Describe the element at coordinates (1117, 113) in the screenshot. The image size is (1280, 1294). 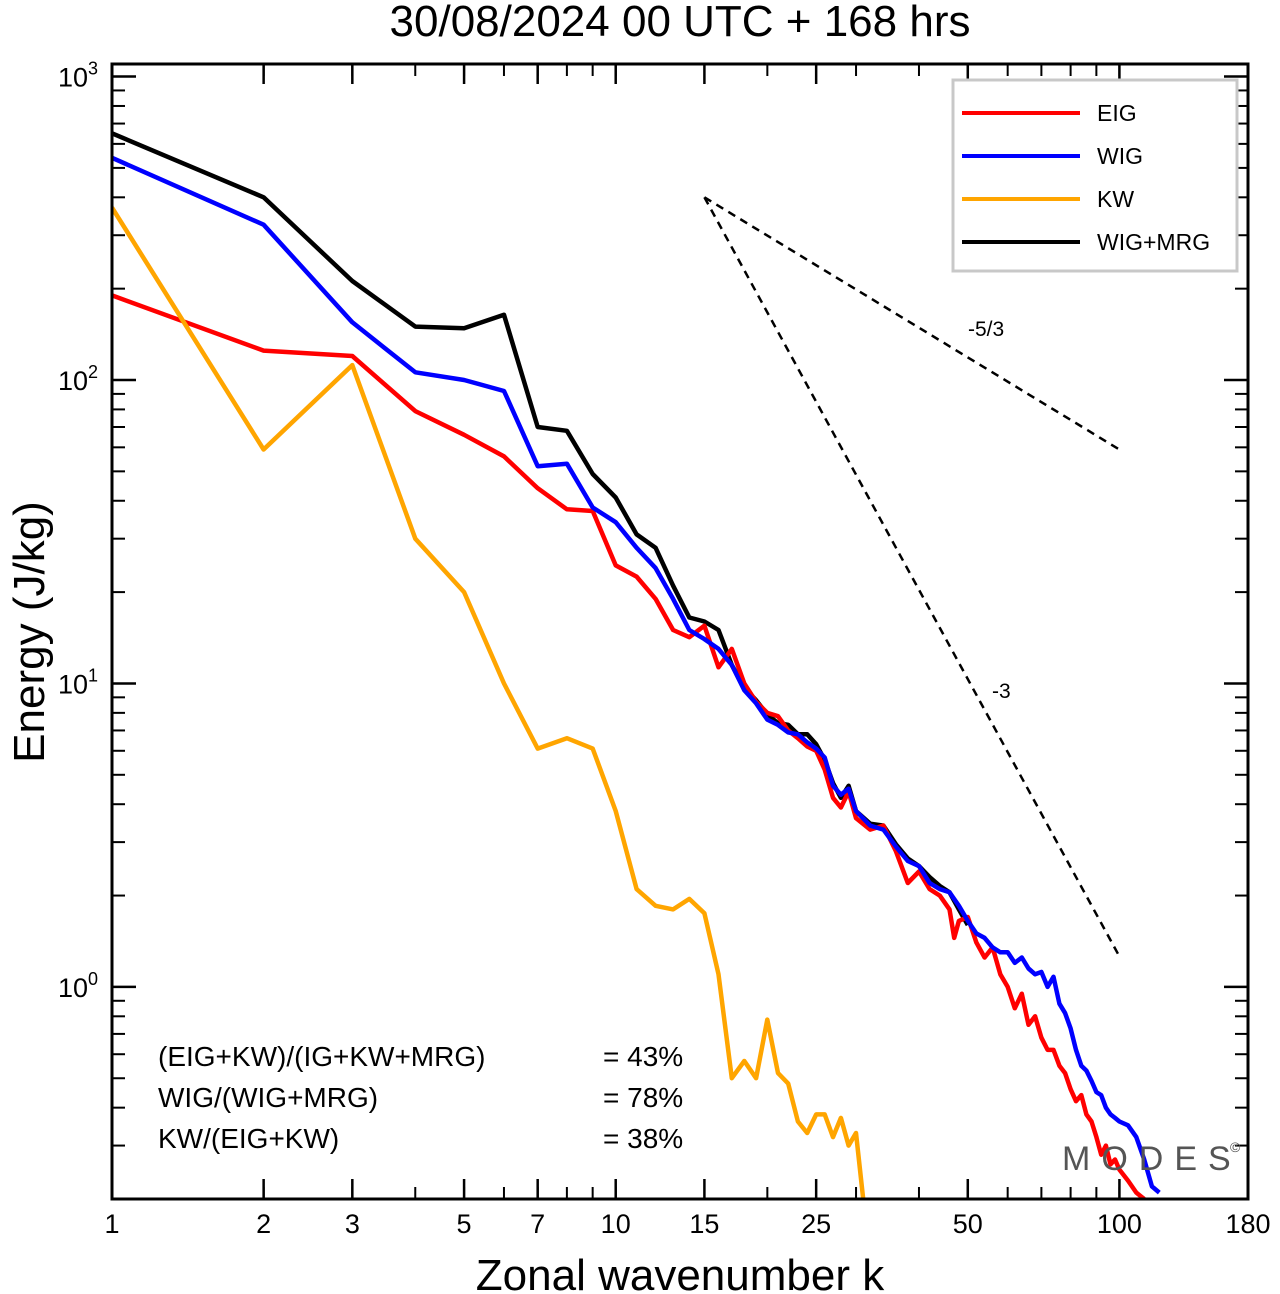
I see `legend-label-eig: EIG` at that location.